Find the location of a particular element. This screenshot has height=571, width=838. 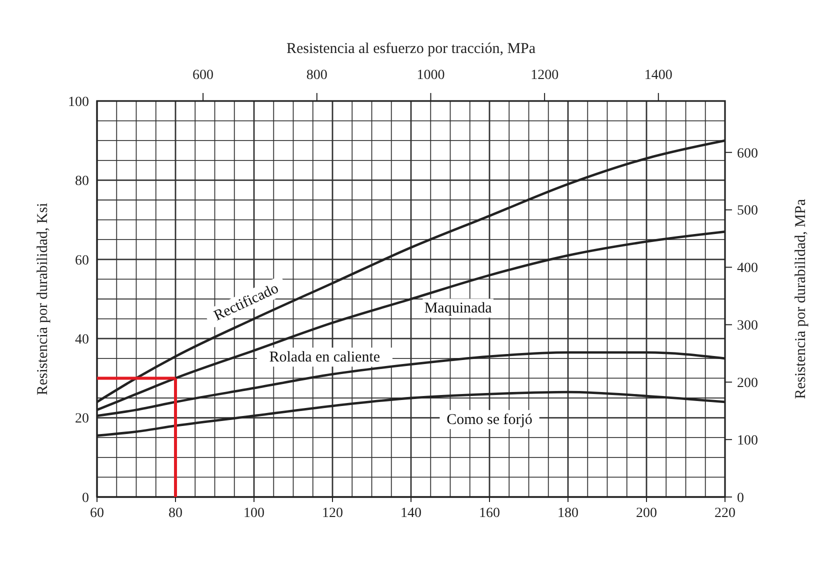

y2-tick-label: 0 is located at coordinates (740, 498).